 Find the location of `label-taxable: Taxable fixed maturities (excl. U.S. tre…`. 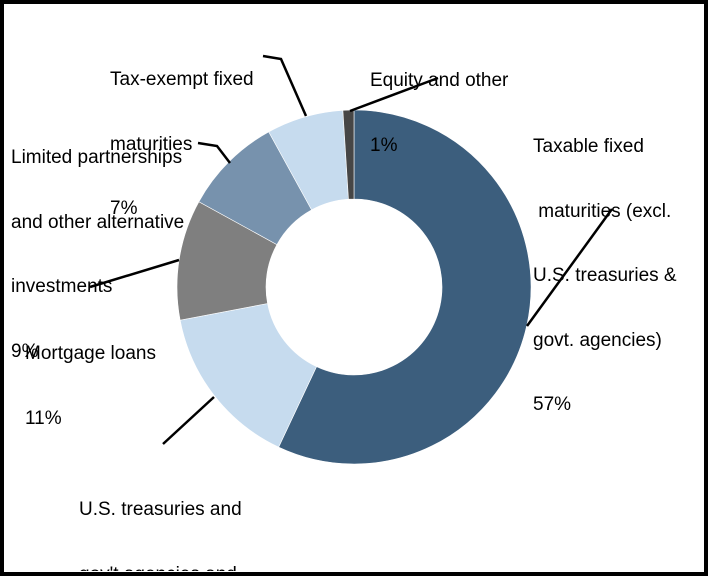

label-taxable: Taxable fixed maturities (excl. U.S. tre… is located at coordinates (605, 276).